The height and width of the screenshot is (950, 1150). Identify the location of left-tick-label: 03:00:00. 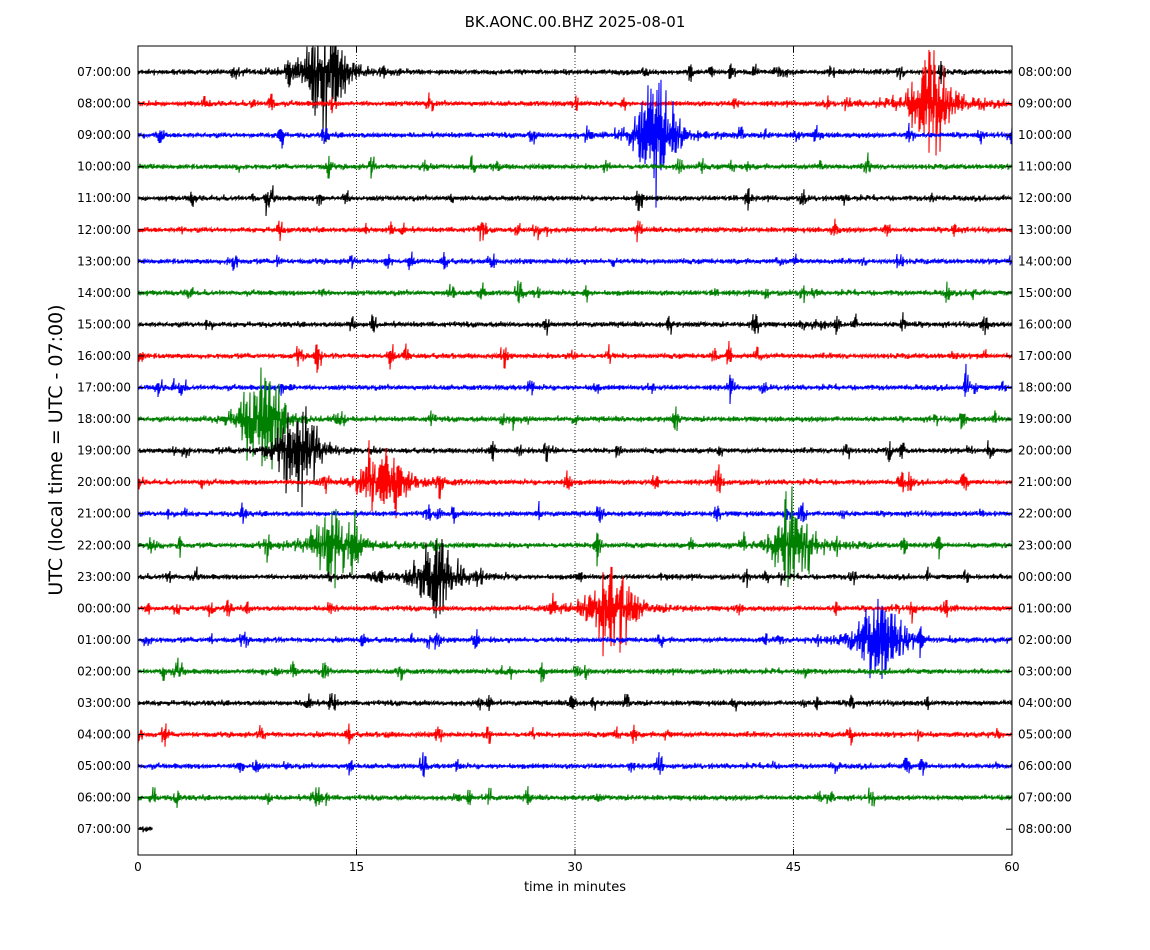
(104, 703).